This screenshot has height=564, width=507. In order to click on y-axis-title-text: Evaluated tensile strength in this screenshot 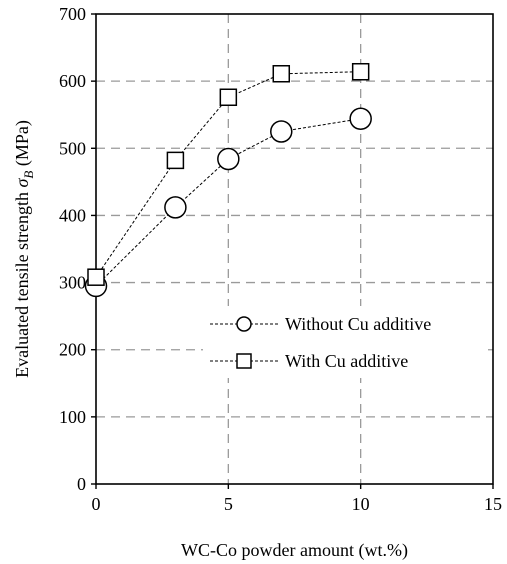, I will do `click(22, 282)`.